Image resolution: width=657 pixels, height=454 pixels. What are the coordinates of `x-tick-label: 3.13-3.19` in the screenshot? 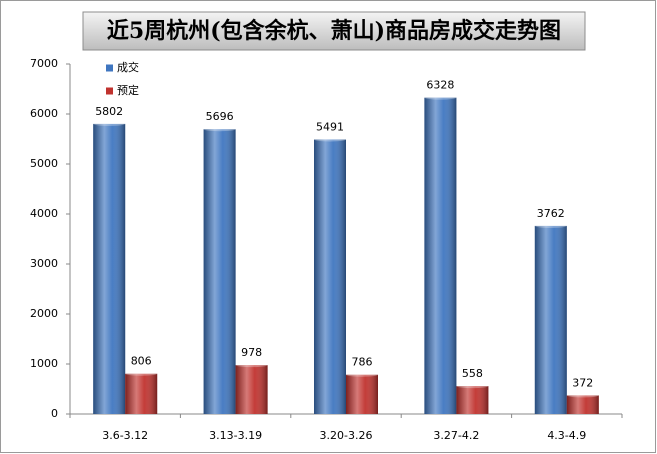 It's located at (235, 435).